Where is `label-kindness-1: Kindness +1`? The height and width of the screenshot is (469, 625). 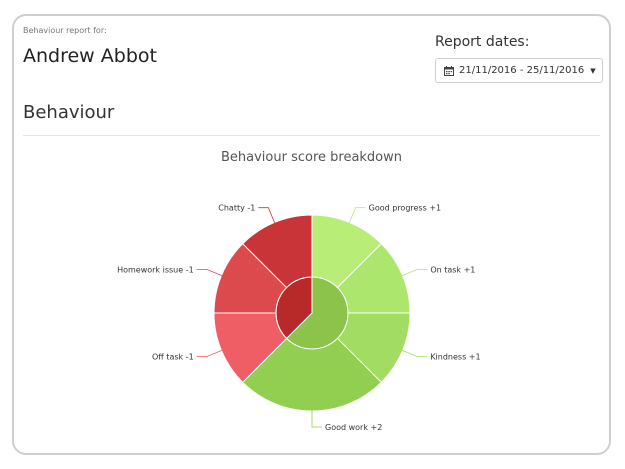
label-kindness-1: Kindness +1 is located at coordinates (455, 357).